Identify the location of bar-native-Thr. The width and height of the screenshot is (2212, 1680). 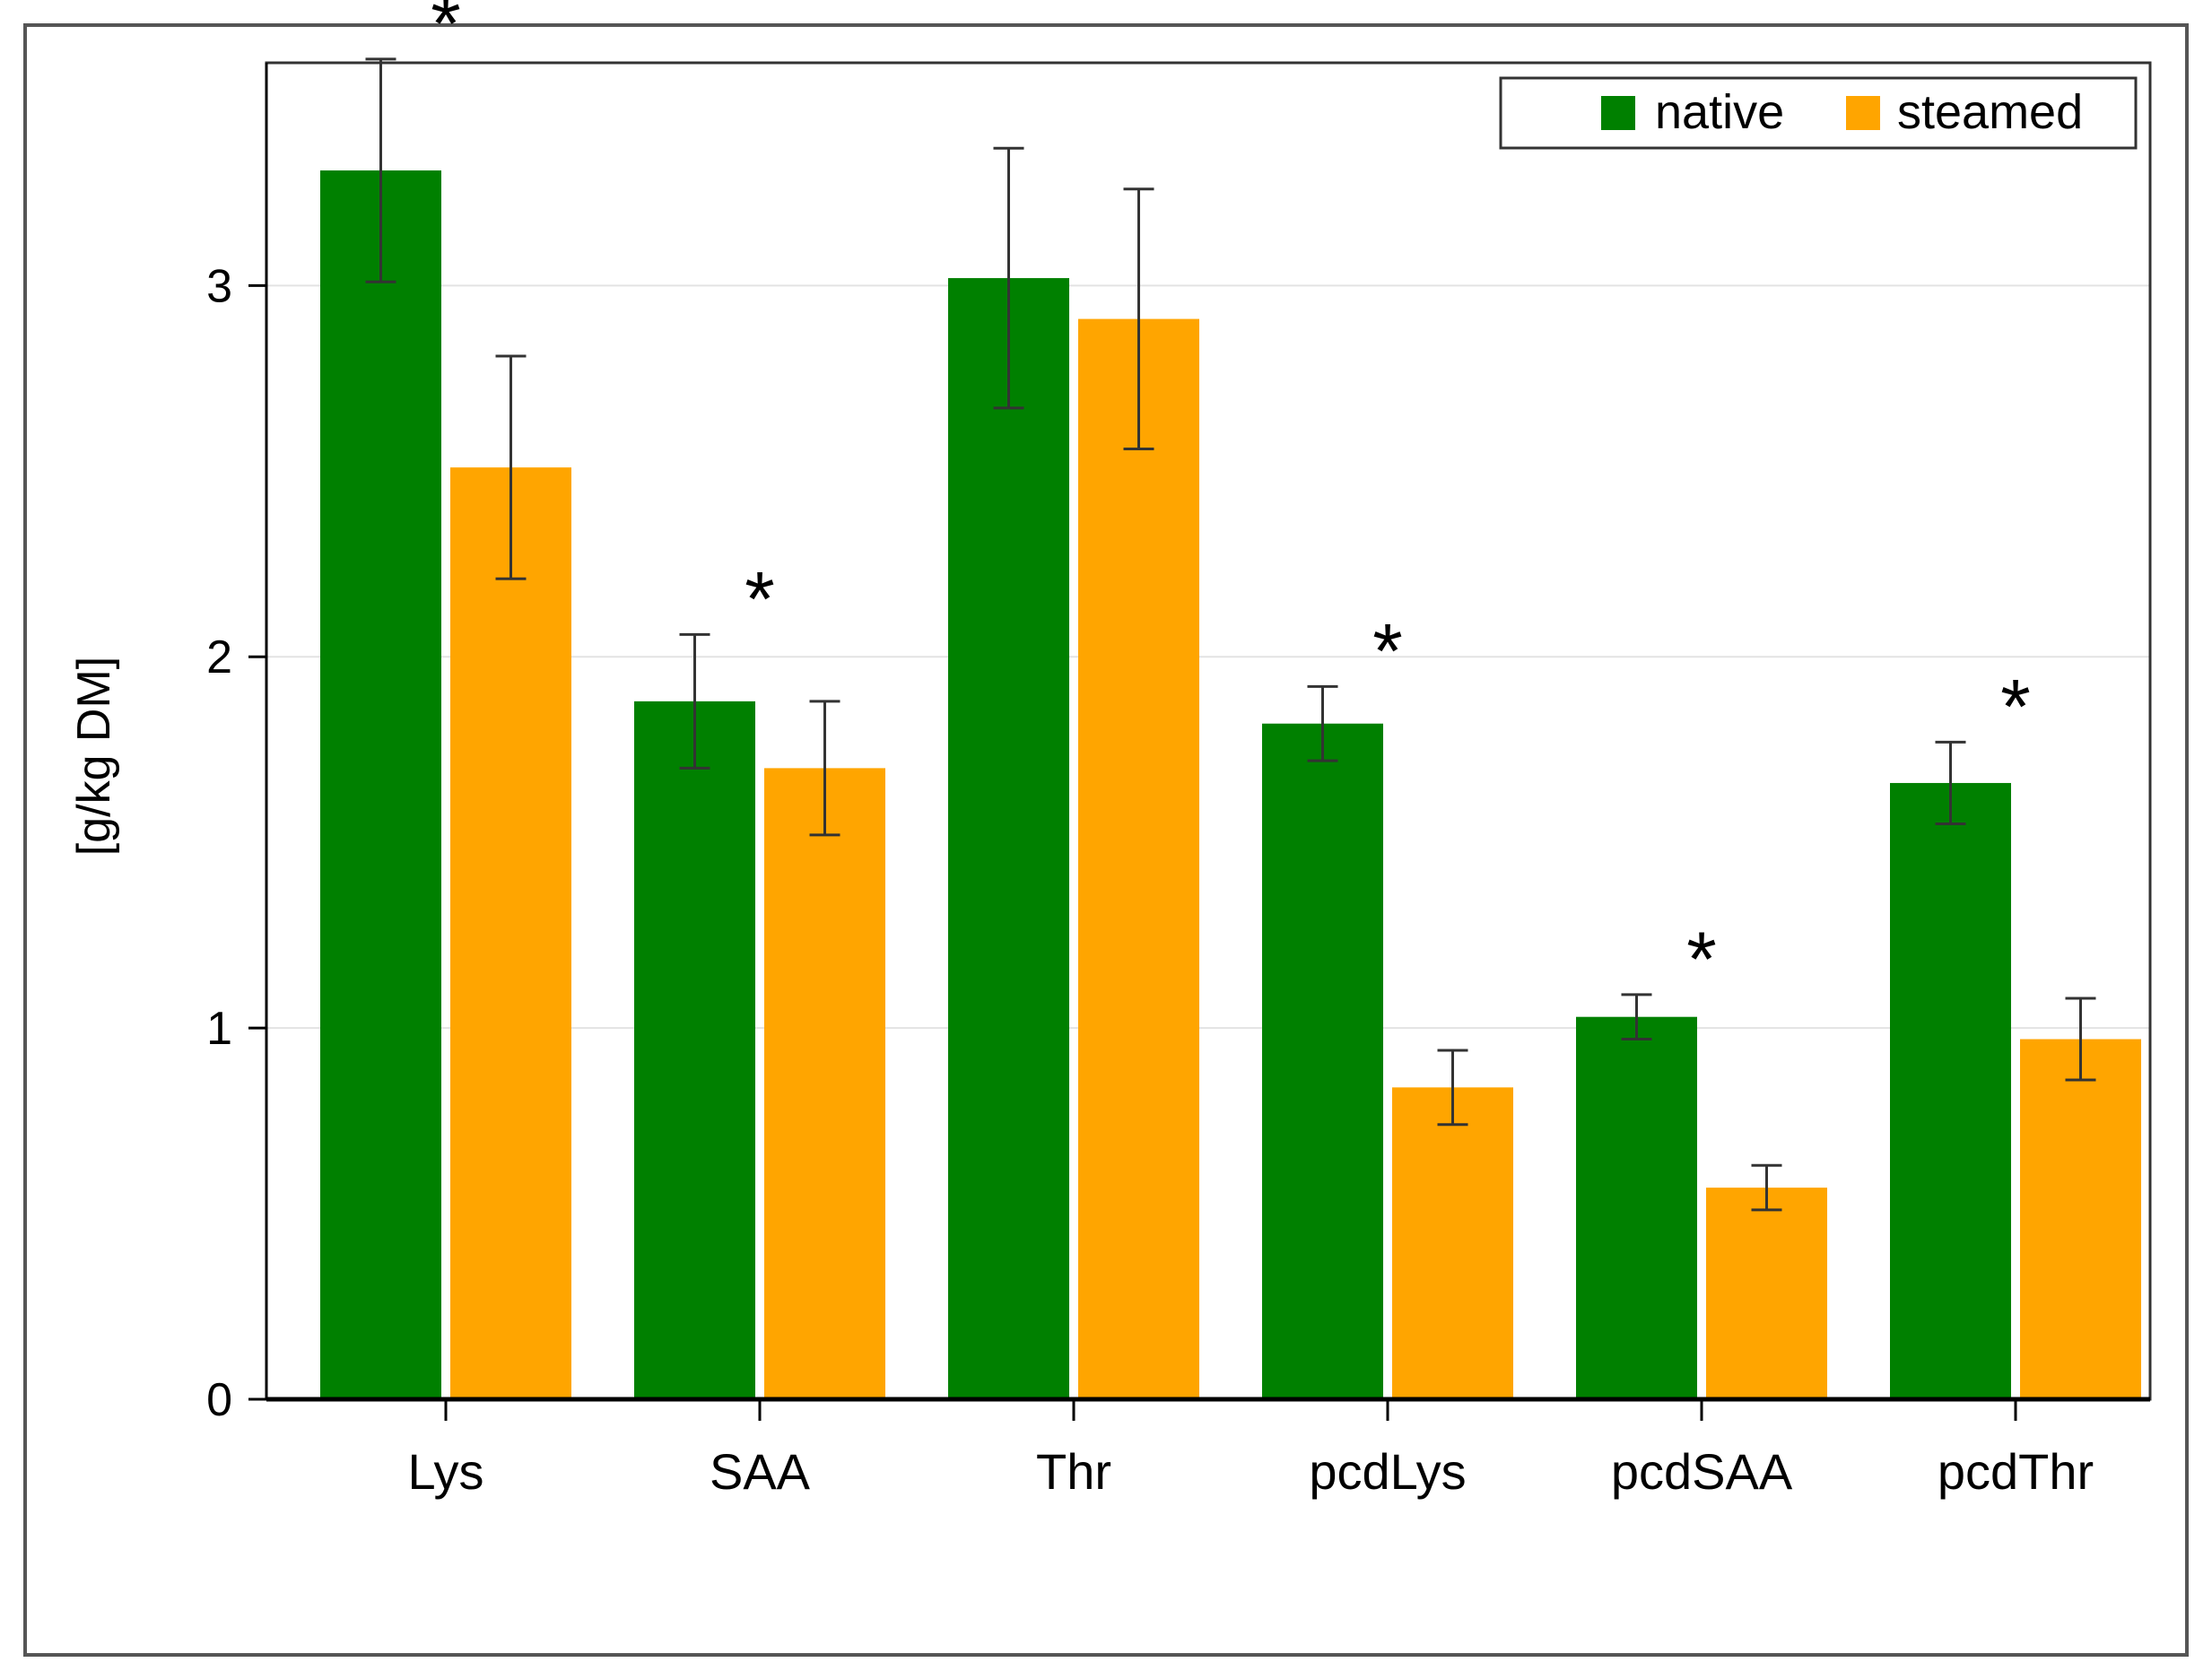
(1009, 838).